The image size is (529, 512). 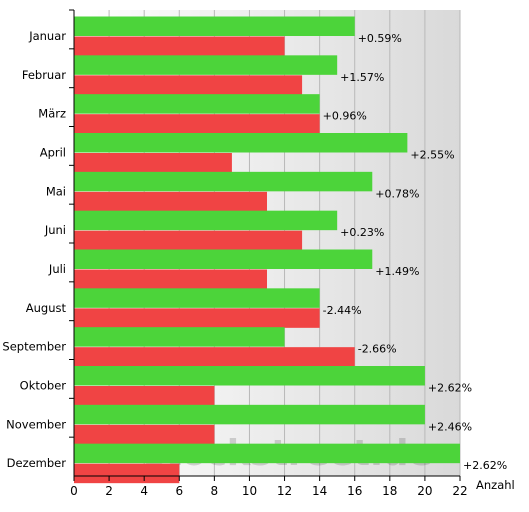 I want to click on data-label: +0.59%, so click(x=380, y=38).